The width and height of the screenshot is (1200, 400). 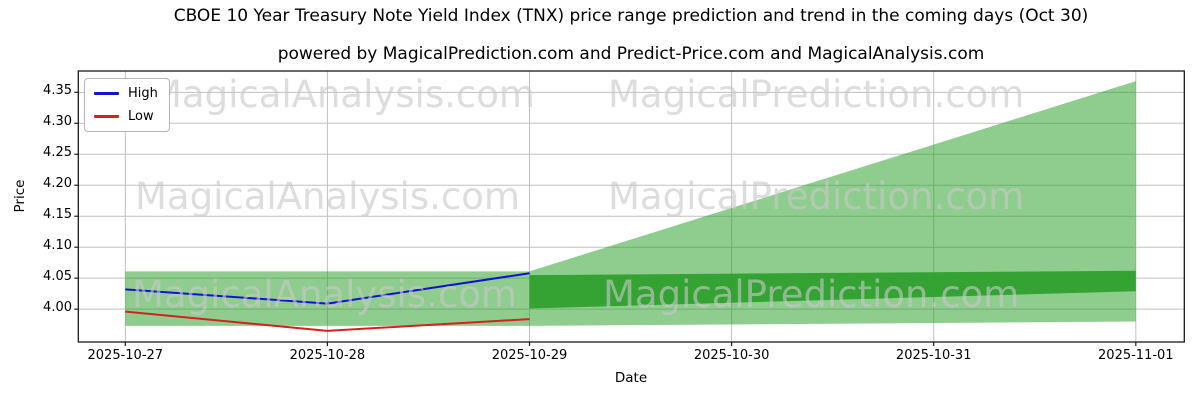 I want to click on series-line-low, so click(x=327, y=321).